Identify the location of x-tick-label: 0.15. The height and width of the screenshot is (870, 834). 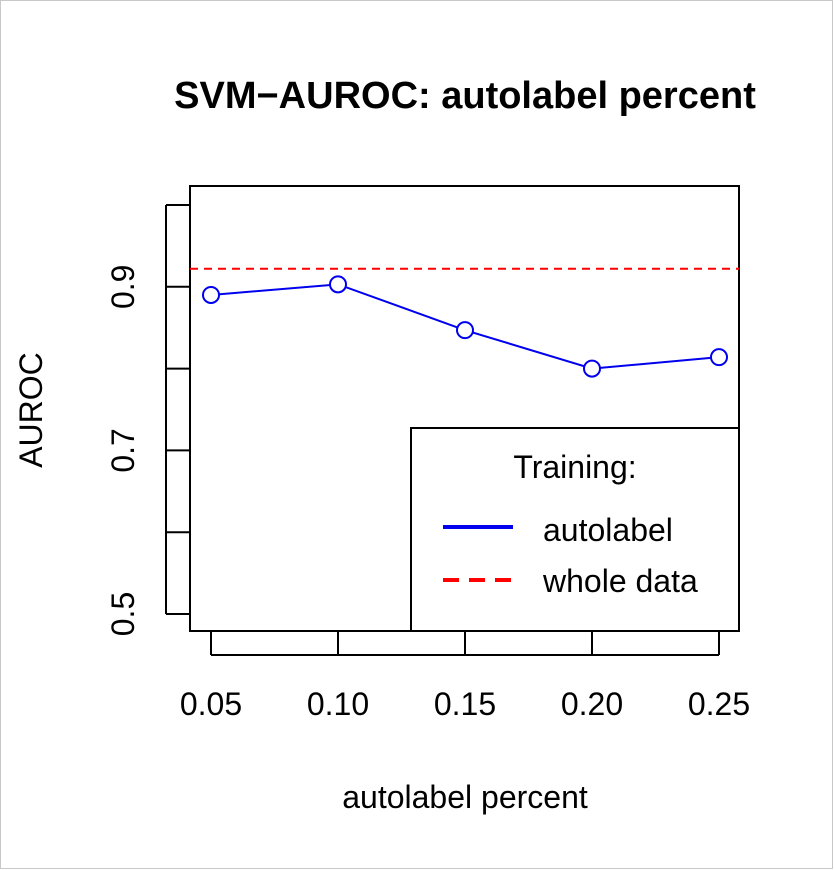
(465, 704).